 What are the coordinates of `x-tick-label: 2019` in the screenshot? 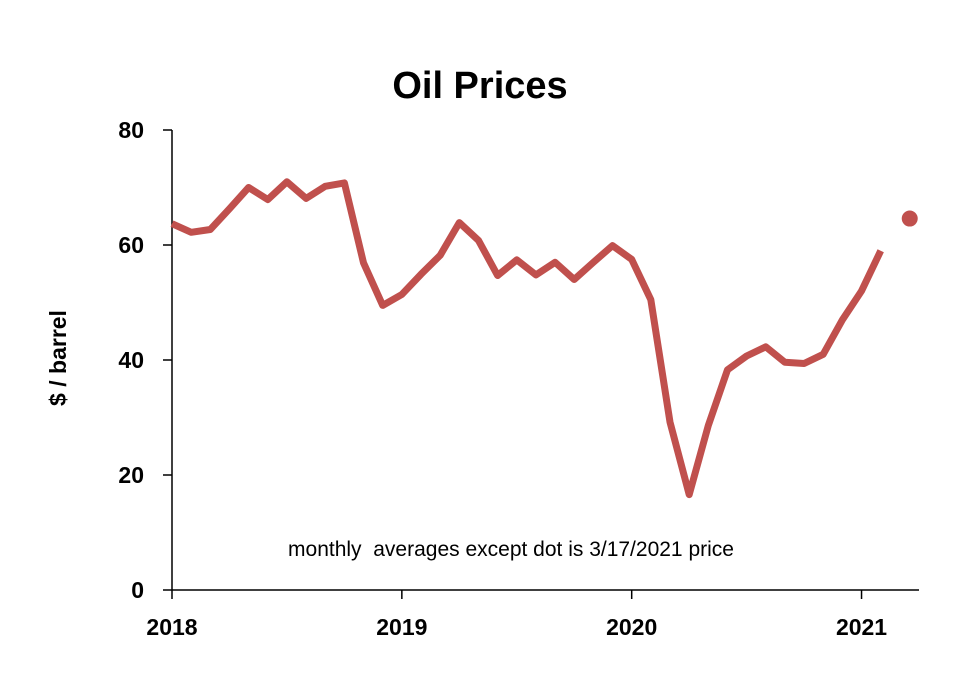 It's located at (401, 627).